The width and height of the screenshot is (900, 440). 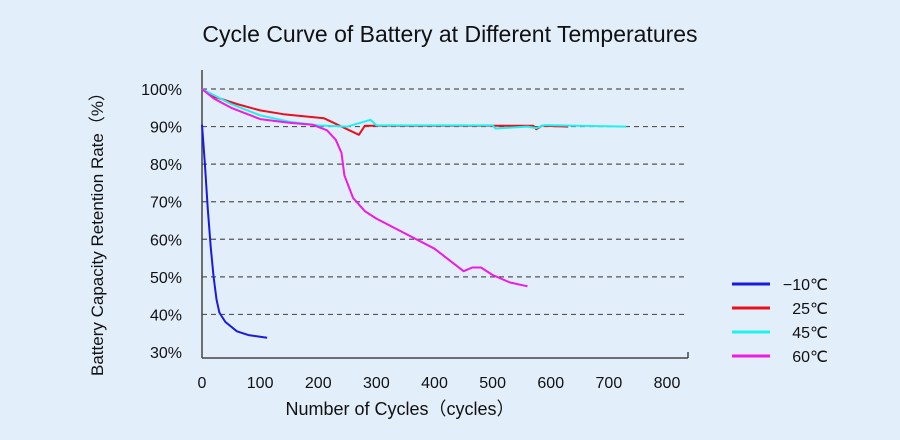 I want to click on x-tick-label: 500, so click(x=492, y=383).